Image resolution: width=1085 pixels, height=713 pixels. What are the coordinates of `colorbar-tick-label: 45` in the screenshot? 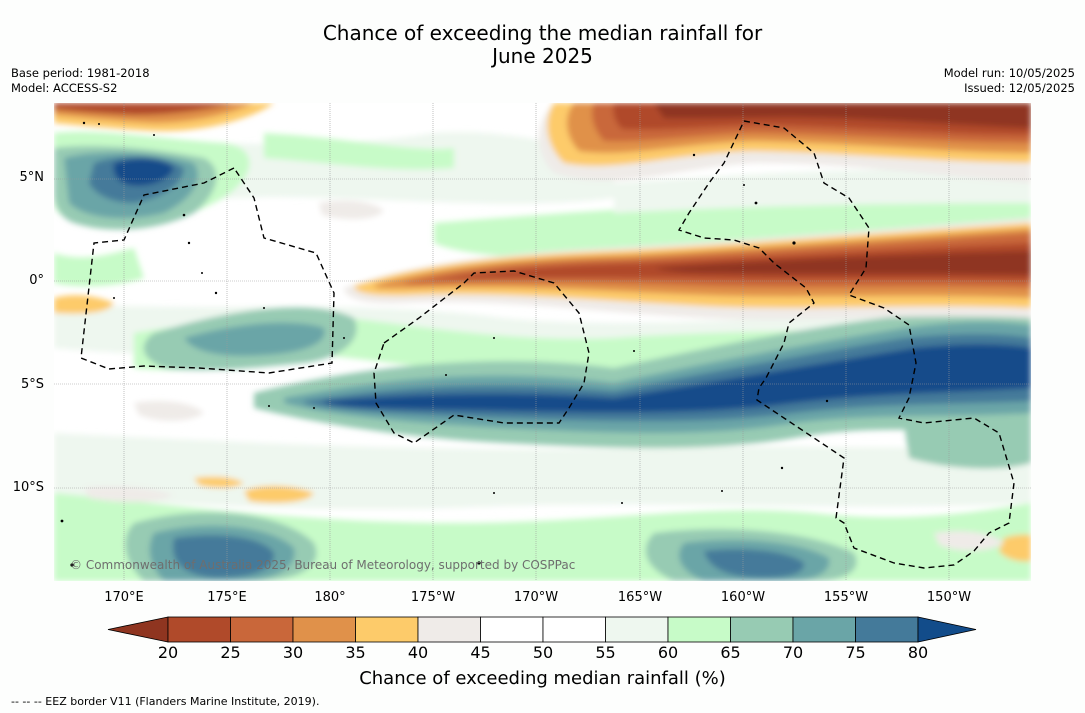 It's located at (480, 652).